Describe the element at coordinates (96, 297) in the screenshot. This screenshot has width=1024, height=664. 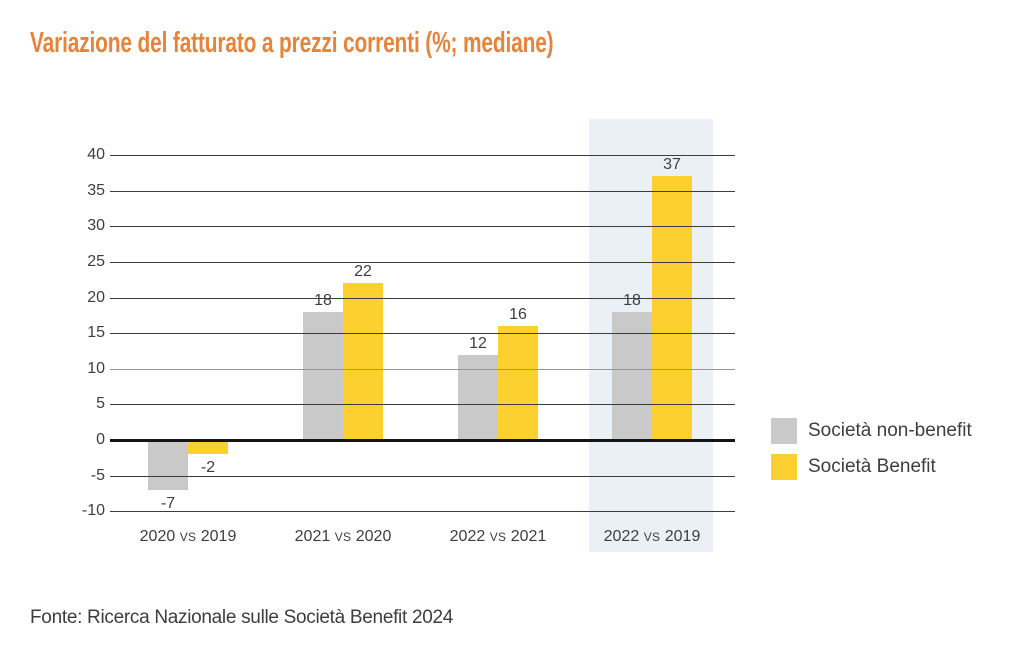
I see `y-tick-label: 20` at that location.